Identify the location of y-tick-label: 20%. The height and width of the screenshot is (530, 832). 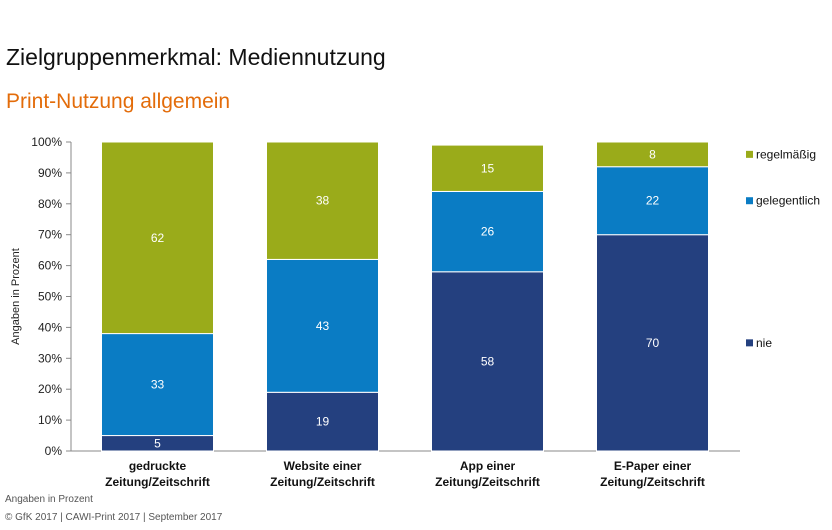
(50, 389).